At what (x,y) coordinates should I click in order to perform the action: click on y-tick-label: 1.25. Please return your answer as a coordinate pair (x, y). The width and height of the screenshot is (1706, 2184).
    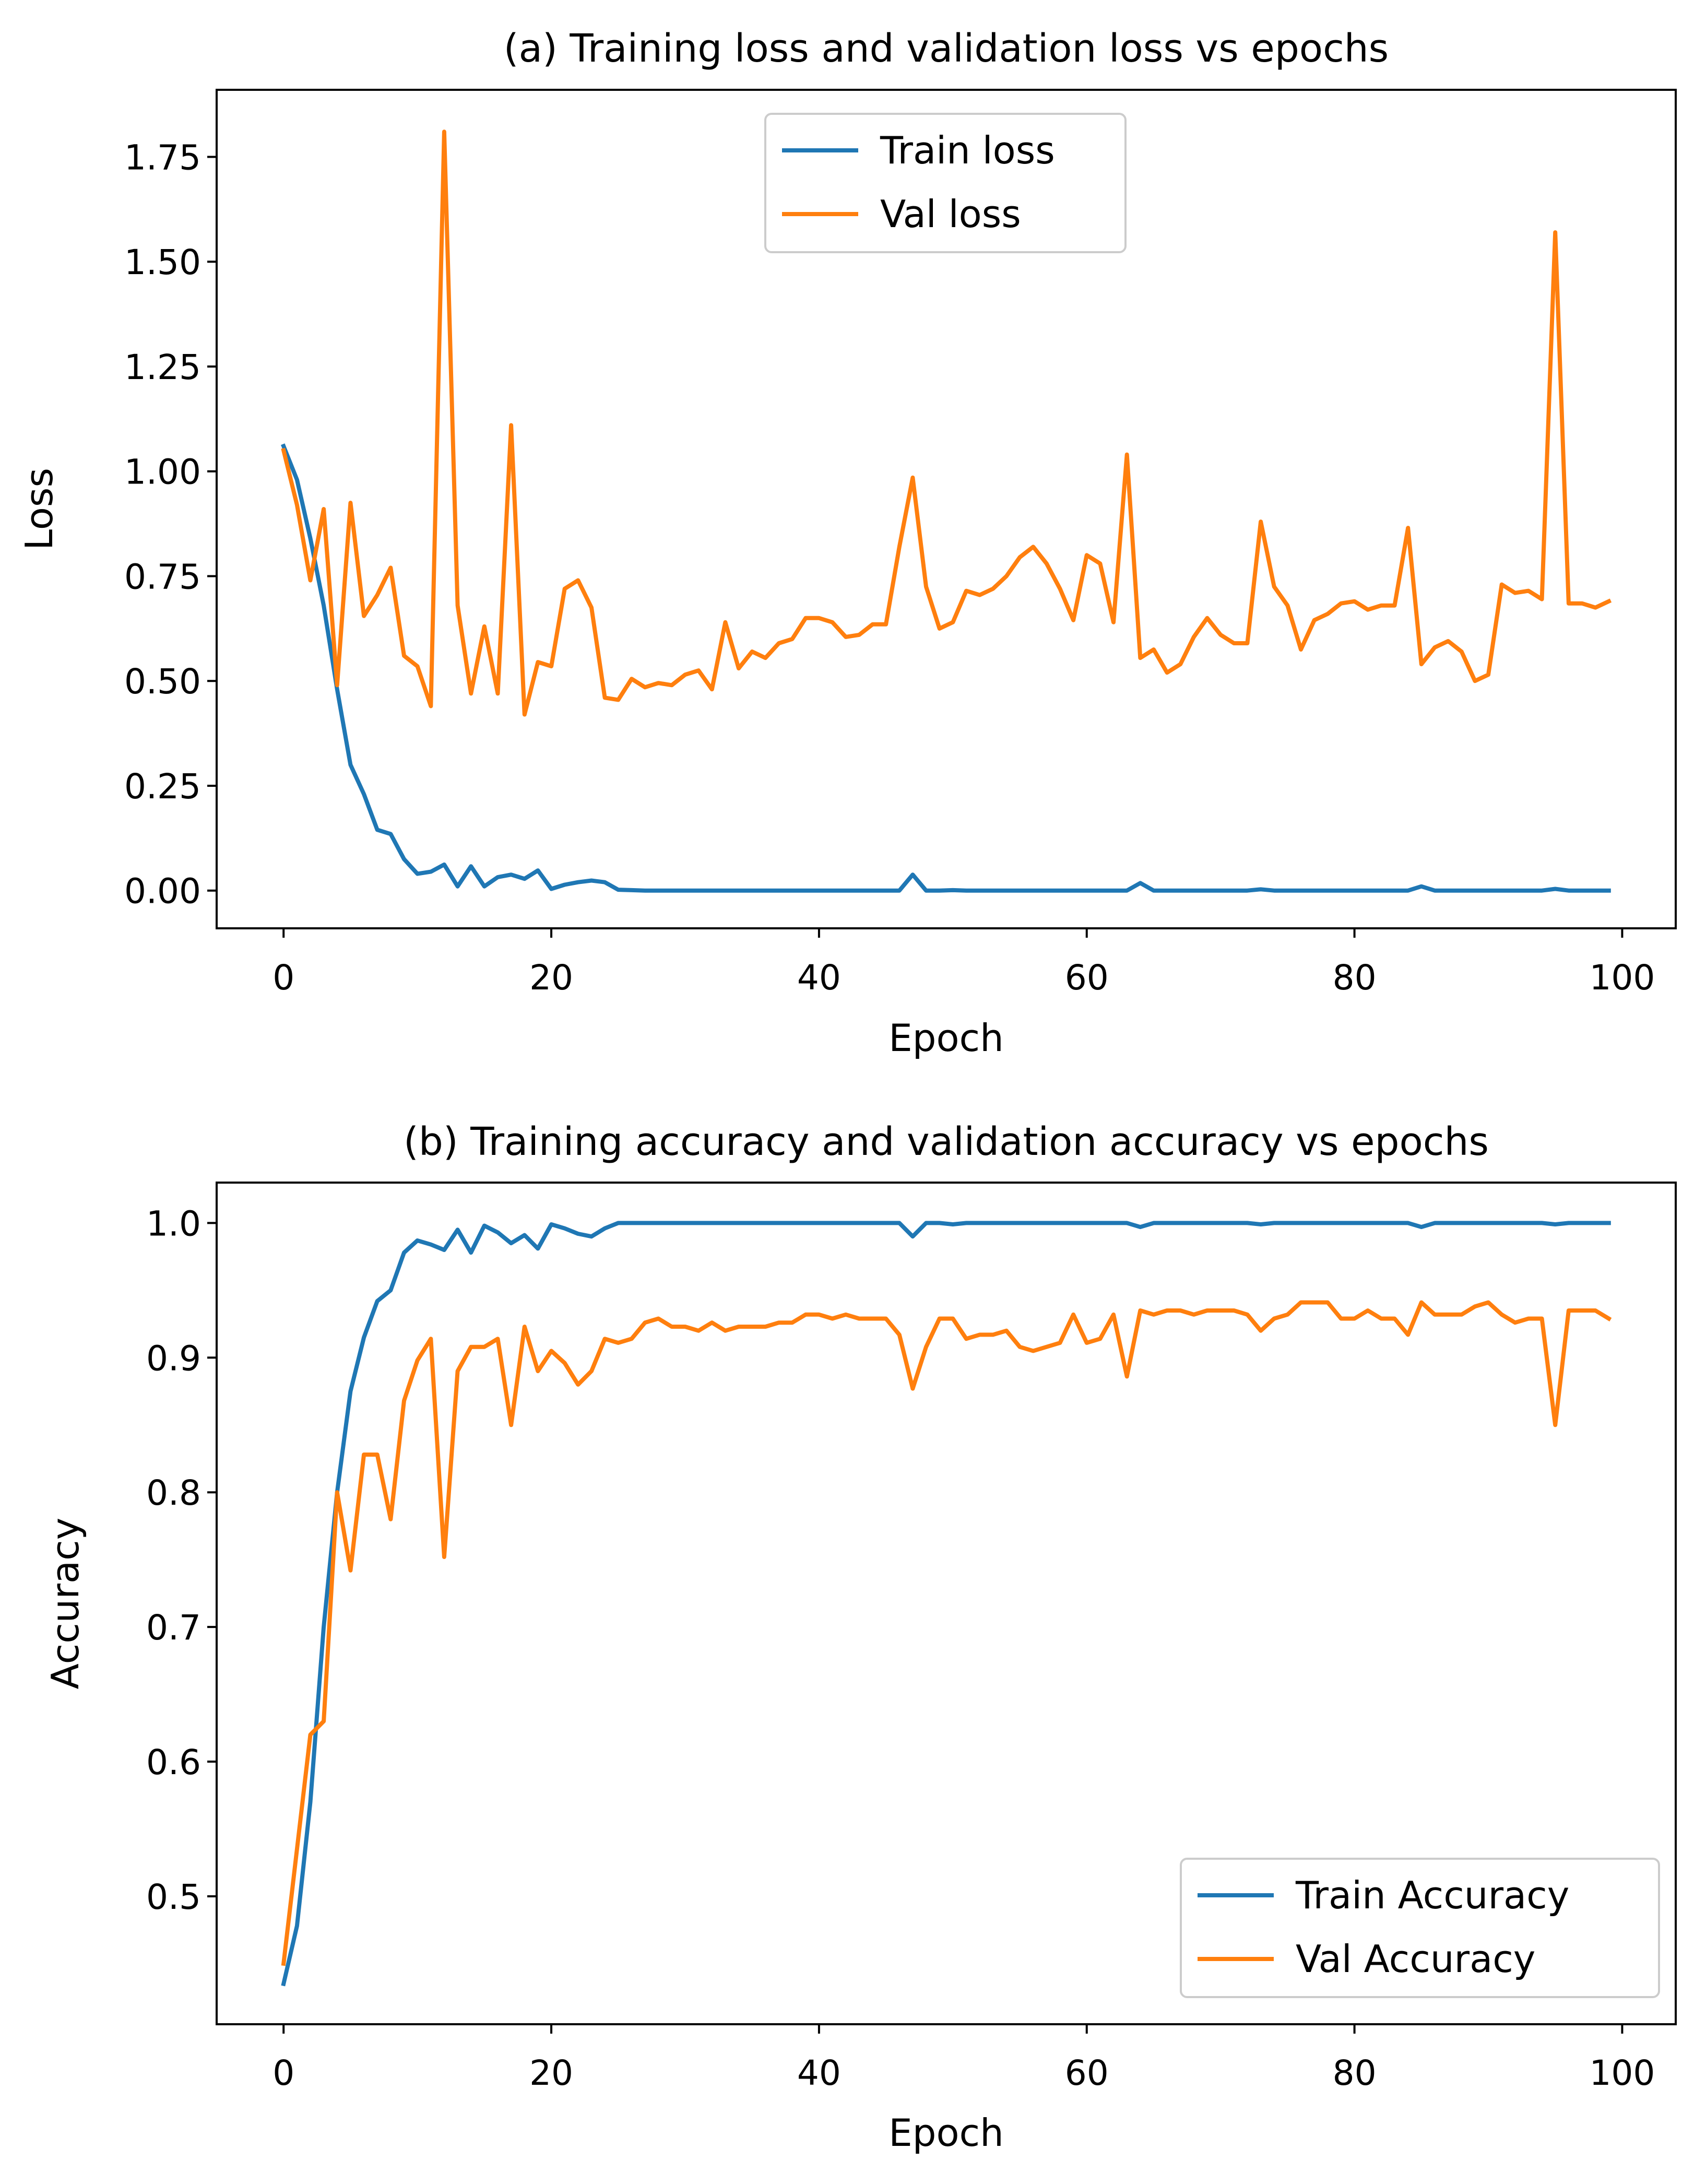
    Looking at the image, I should click on (162, 367).